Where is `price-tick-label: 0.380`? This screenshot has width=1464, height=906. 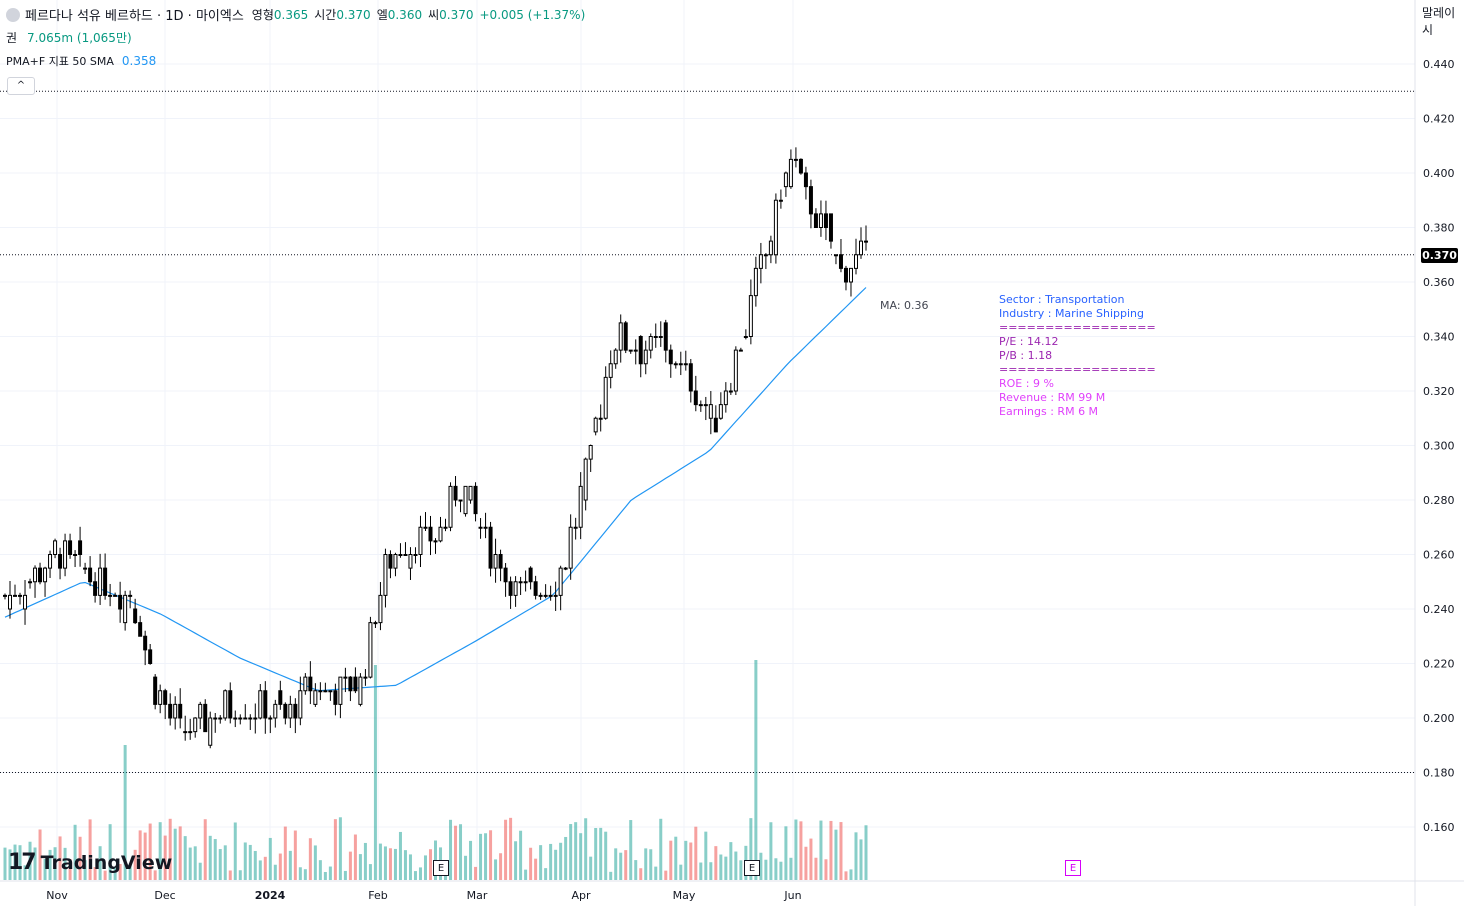
price-tick-label: 0.380 is located at coordinates (1439, 228).